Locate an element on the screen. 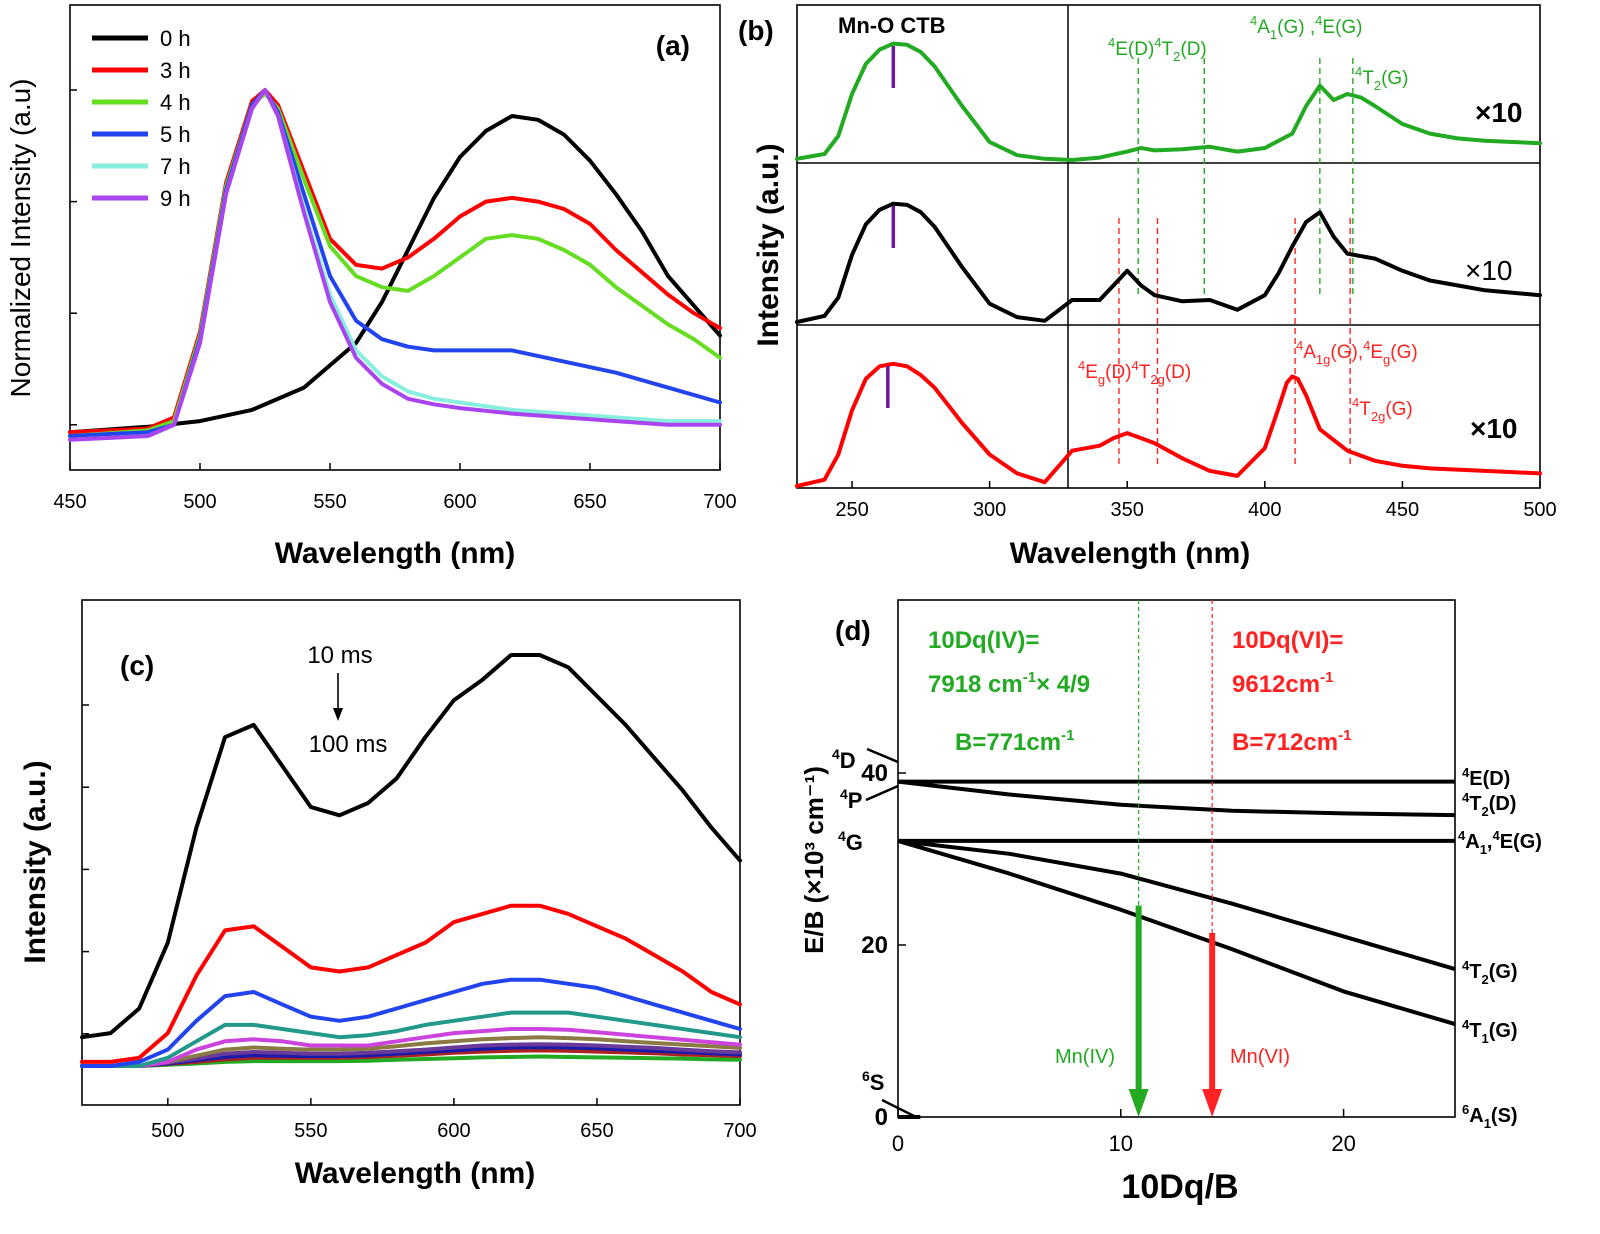 The image size is (1600, 1234). term-4G: 4G is located at coordinates (850, 841).